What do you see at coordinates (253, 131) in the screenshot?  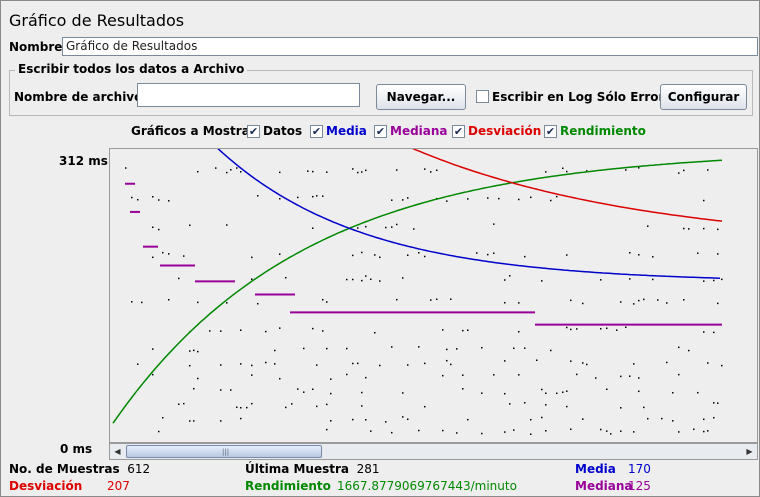 I see `show-data-checkbox: ✔` at bounding box center [253, 131].